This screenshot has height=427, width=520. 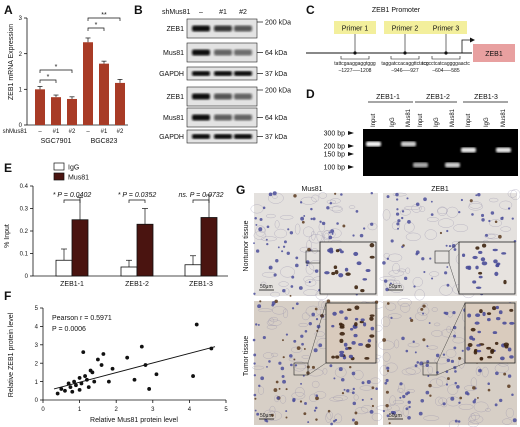 What do you see at coordinates (21, 91) in the screenshot?
I see `panel-a-ytick-label: 1` at bounding box center [21, 91].